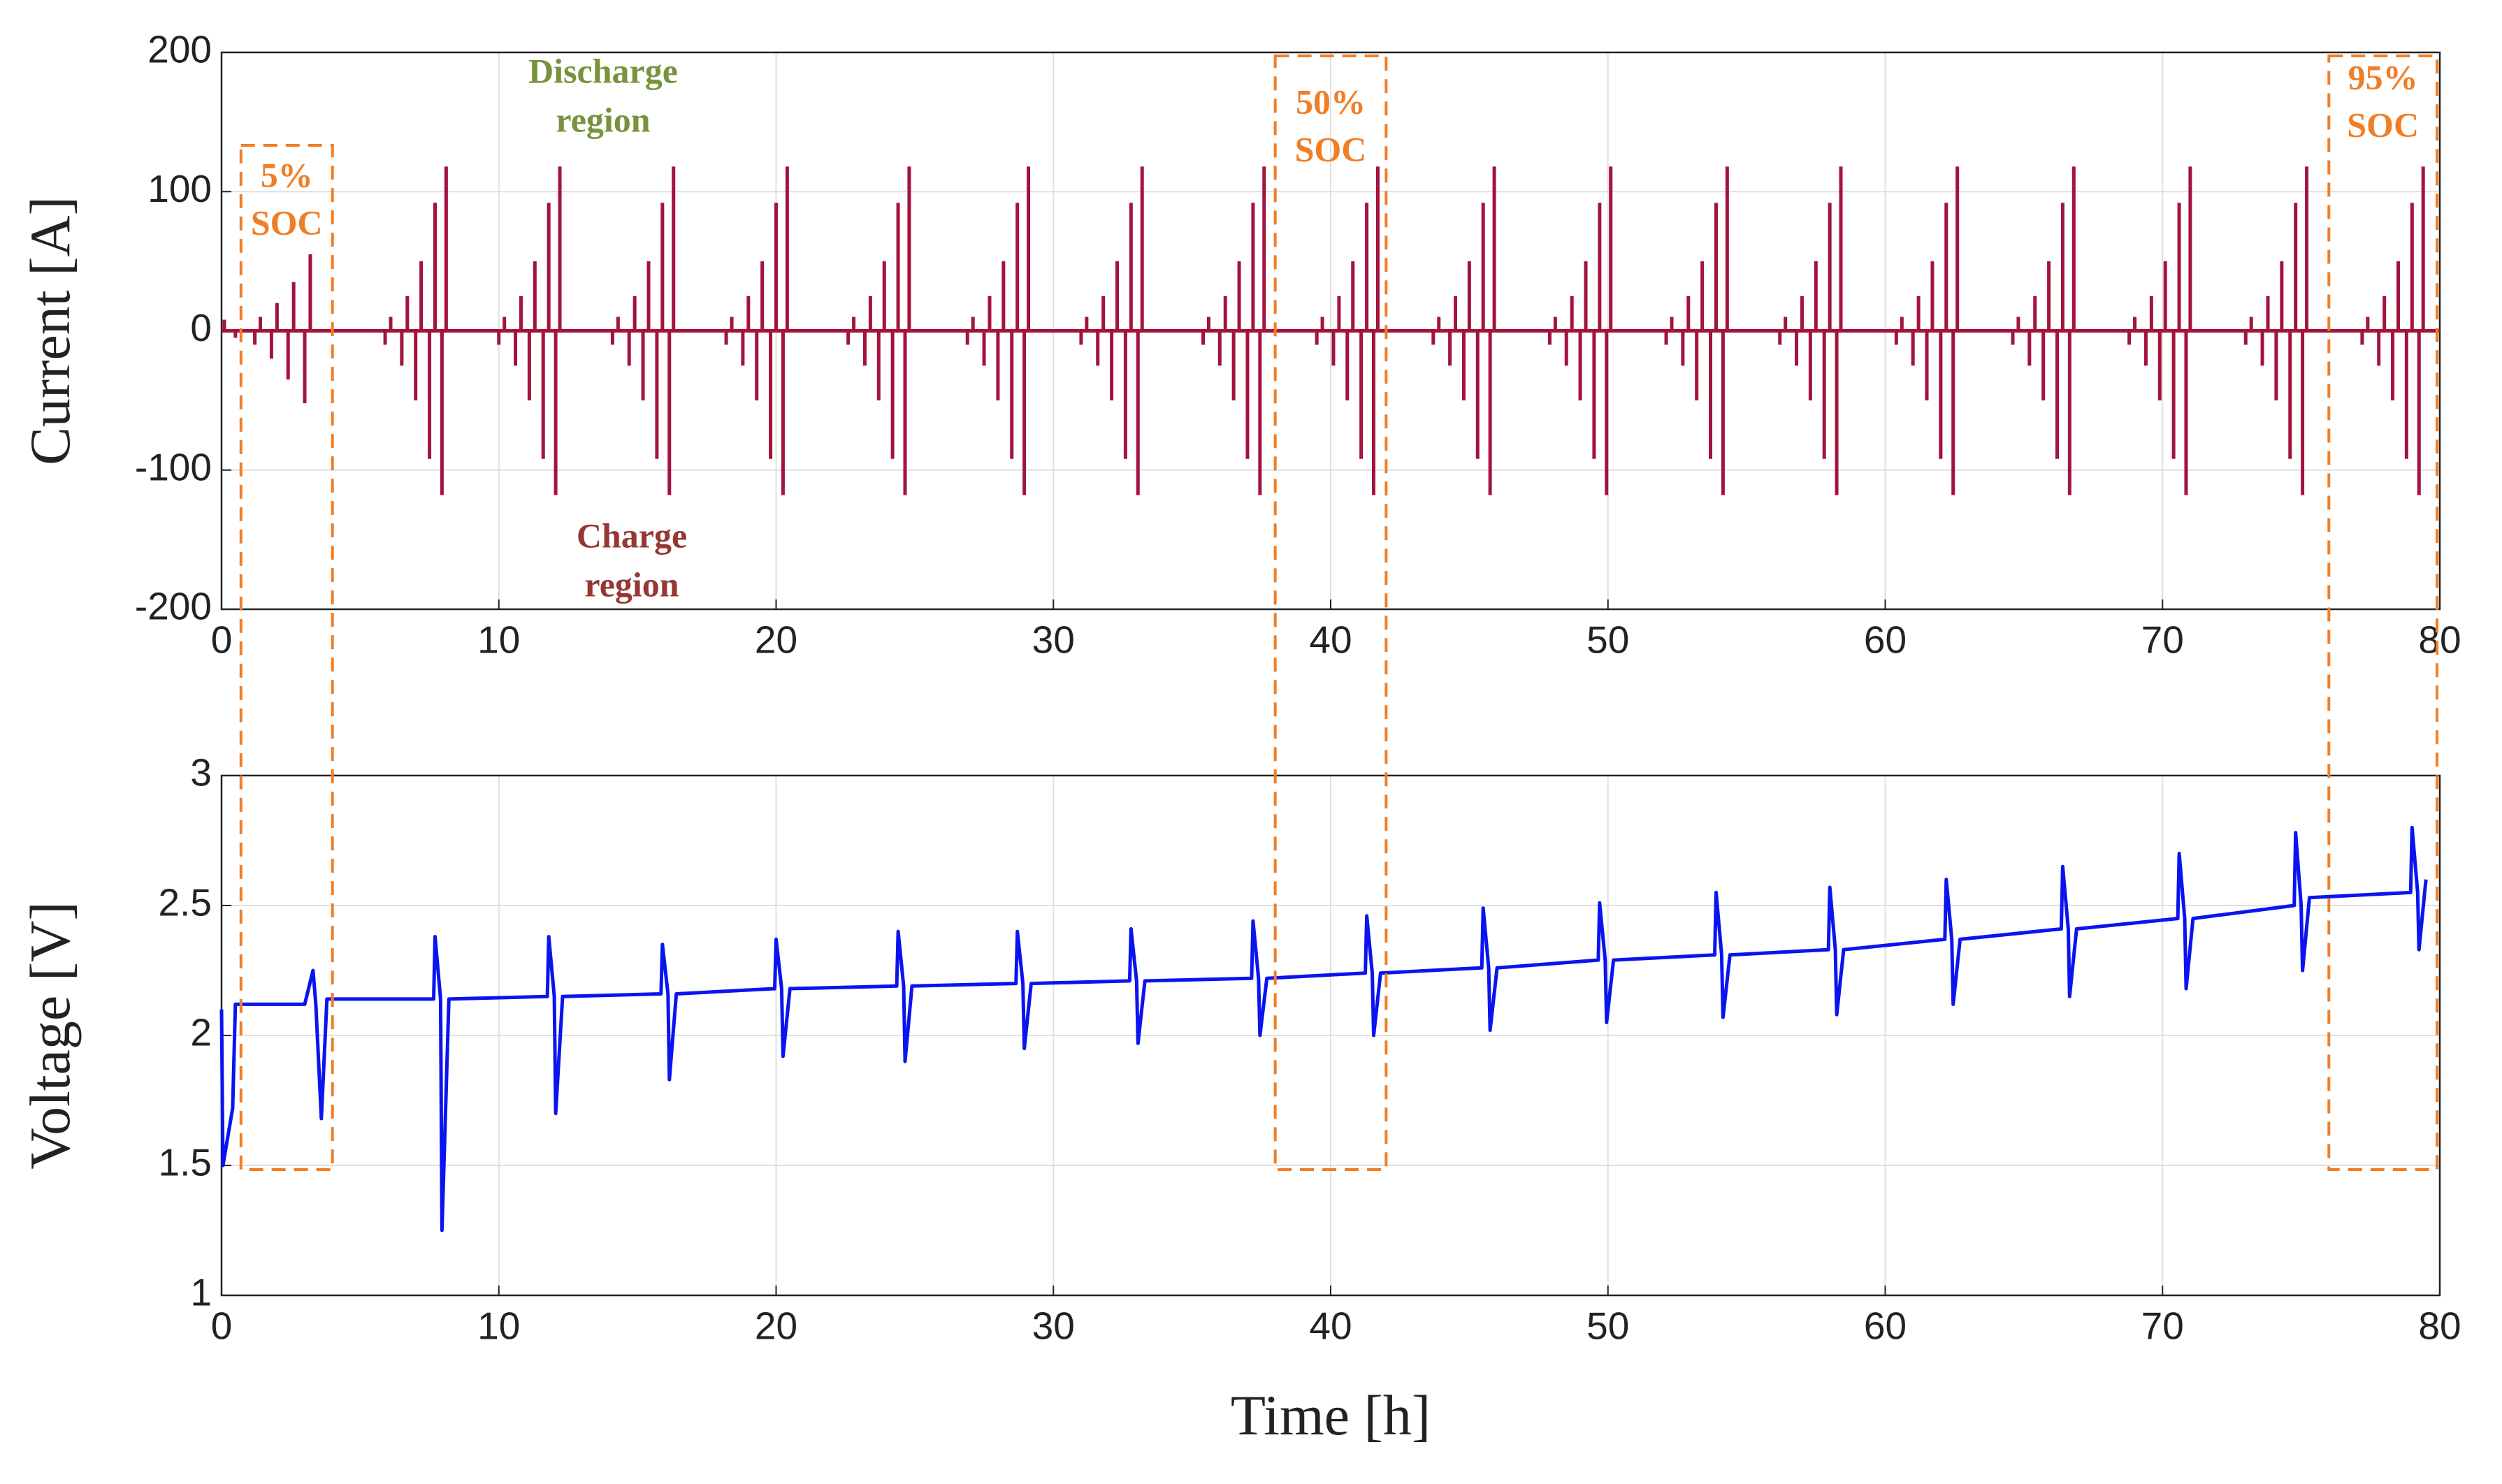 This screenshot has width=2502, height=1484. I want to click on y-tick-label: -200, so click(173, 606).